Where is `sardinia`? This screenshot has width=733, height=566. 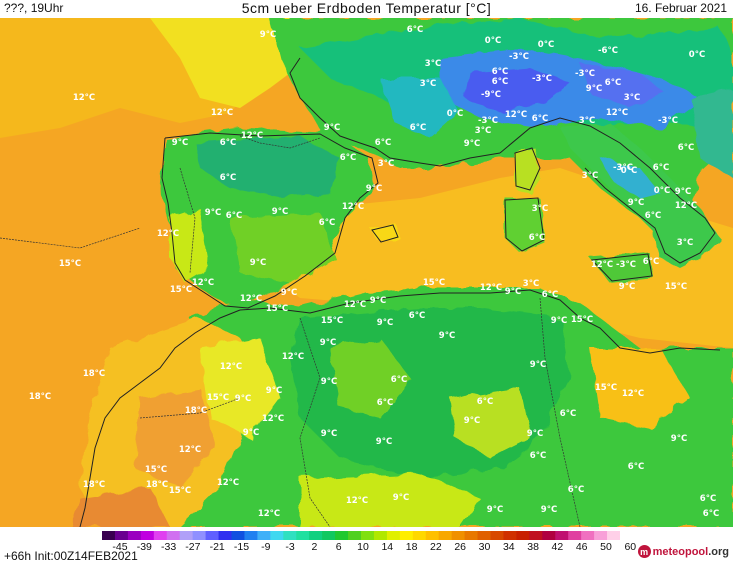
sardinia is located at coordinates (525, 225).